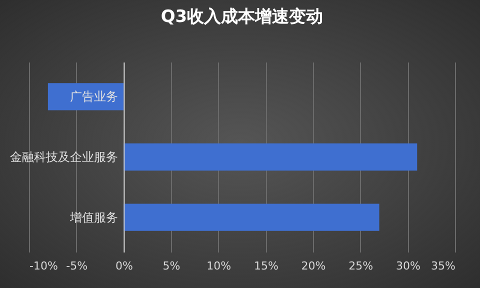 The width and height of the screenshot is (480, 288). Describe the element at coordinates (77, 266) in the screenshot. I see `x-tick-label: -5%` at that location.